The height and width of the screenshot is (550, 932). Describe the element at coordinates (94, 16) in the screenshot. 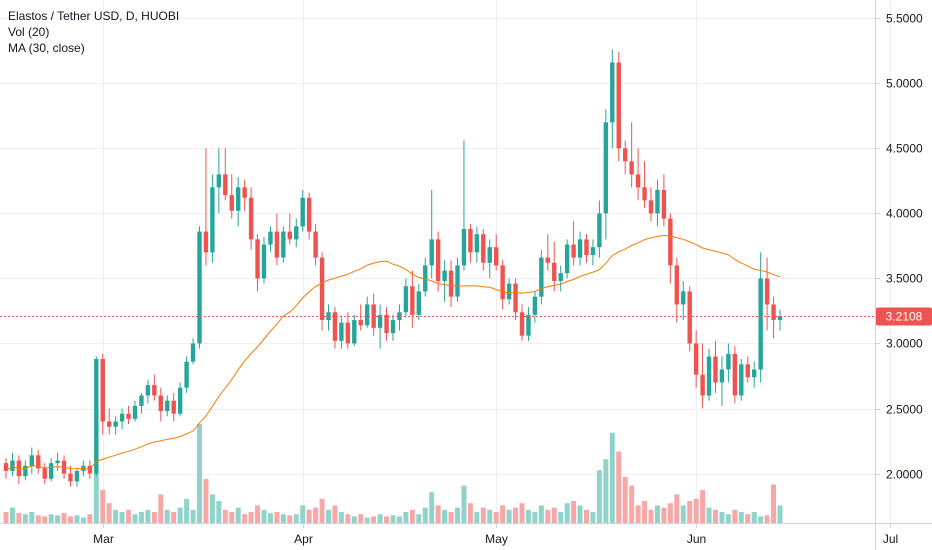

I see `symbol-title: Elastos / Tether USD, D, HUOBI` at that location.